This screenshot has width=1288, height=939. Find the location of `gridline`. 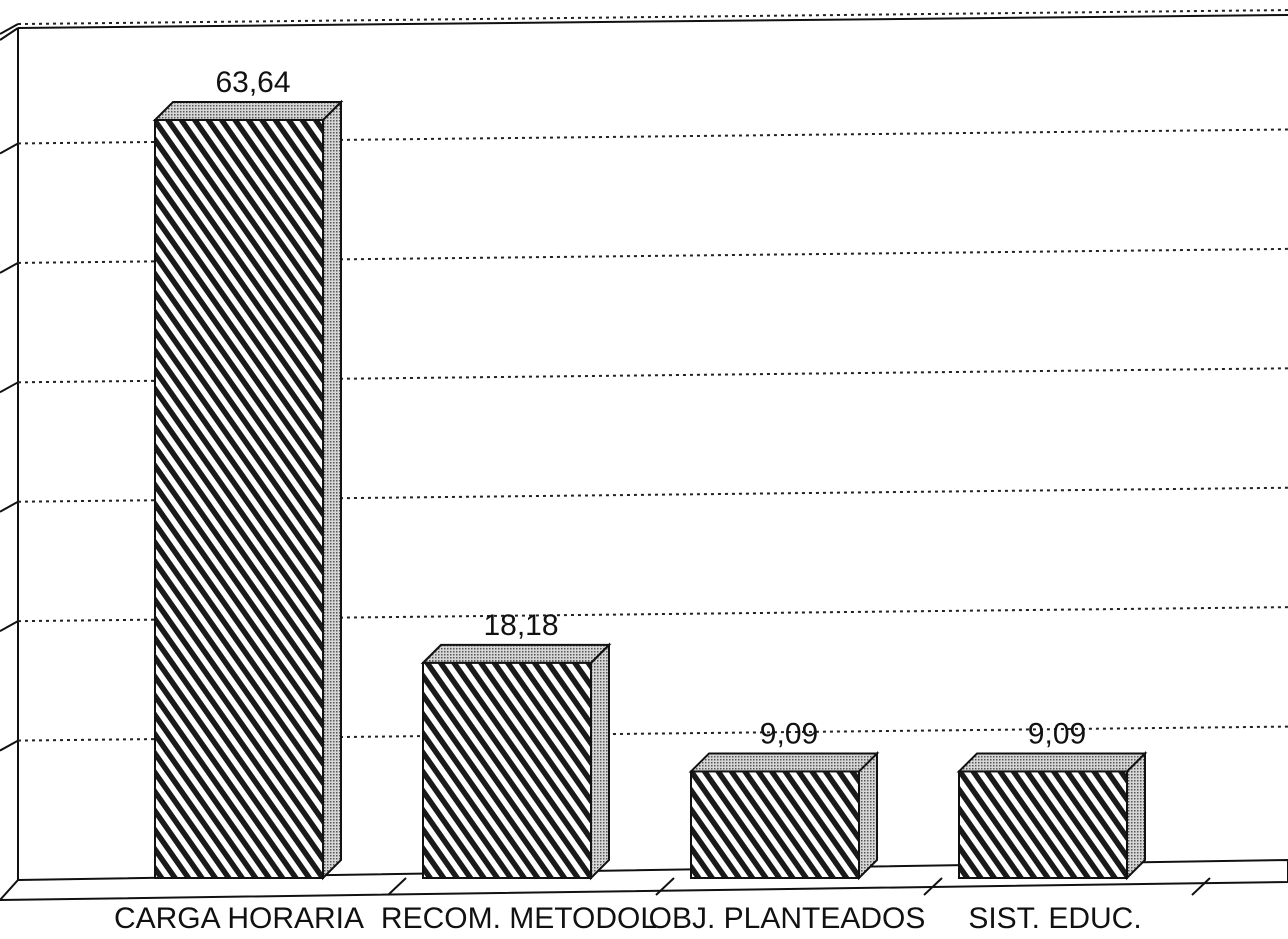

gridline is located at coordinates (652, 17).